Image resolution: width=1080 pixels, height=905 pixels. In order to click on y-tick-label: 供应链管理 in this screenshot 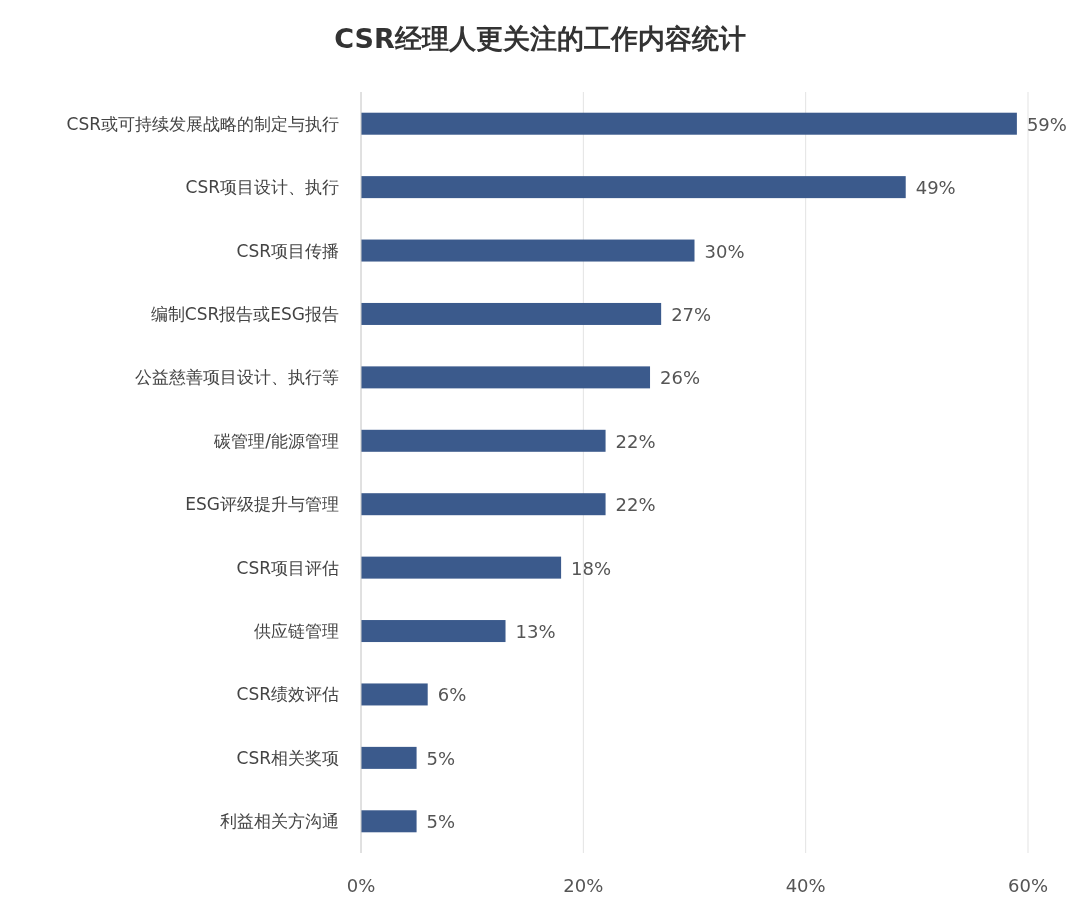, I will do `click(296, 631)`.